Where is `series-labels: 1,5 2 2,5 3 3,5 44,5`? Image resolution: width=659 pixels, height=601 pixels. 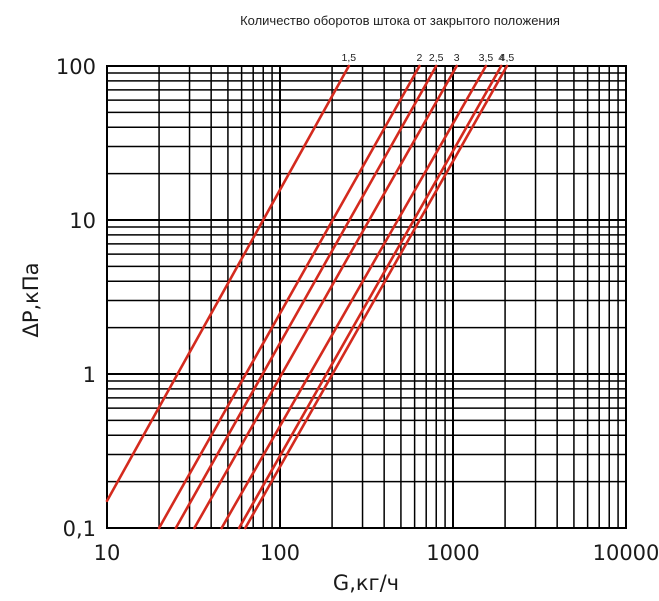
series-labels: 1,5 2 2,5 3 3,5 44,5 is located at coordinates (428, 58).